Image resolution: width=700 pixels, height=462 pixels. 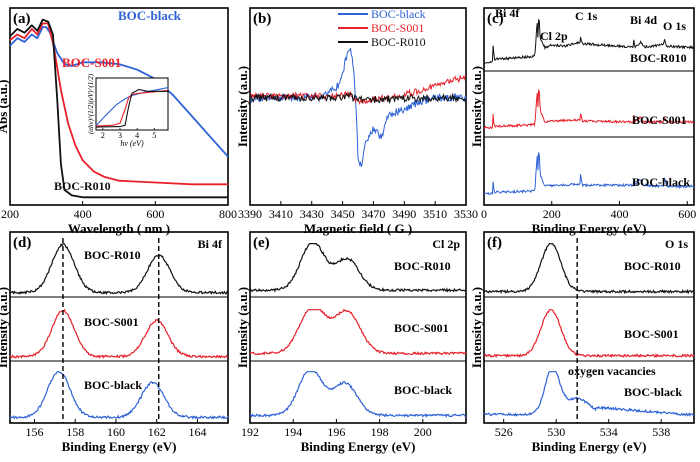 What do you see at coordinates (155, 214) in the screenshot?
I see `x-tick-label: 600` at bounding box center [155, 214].